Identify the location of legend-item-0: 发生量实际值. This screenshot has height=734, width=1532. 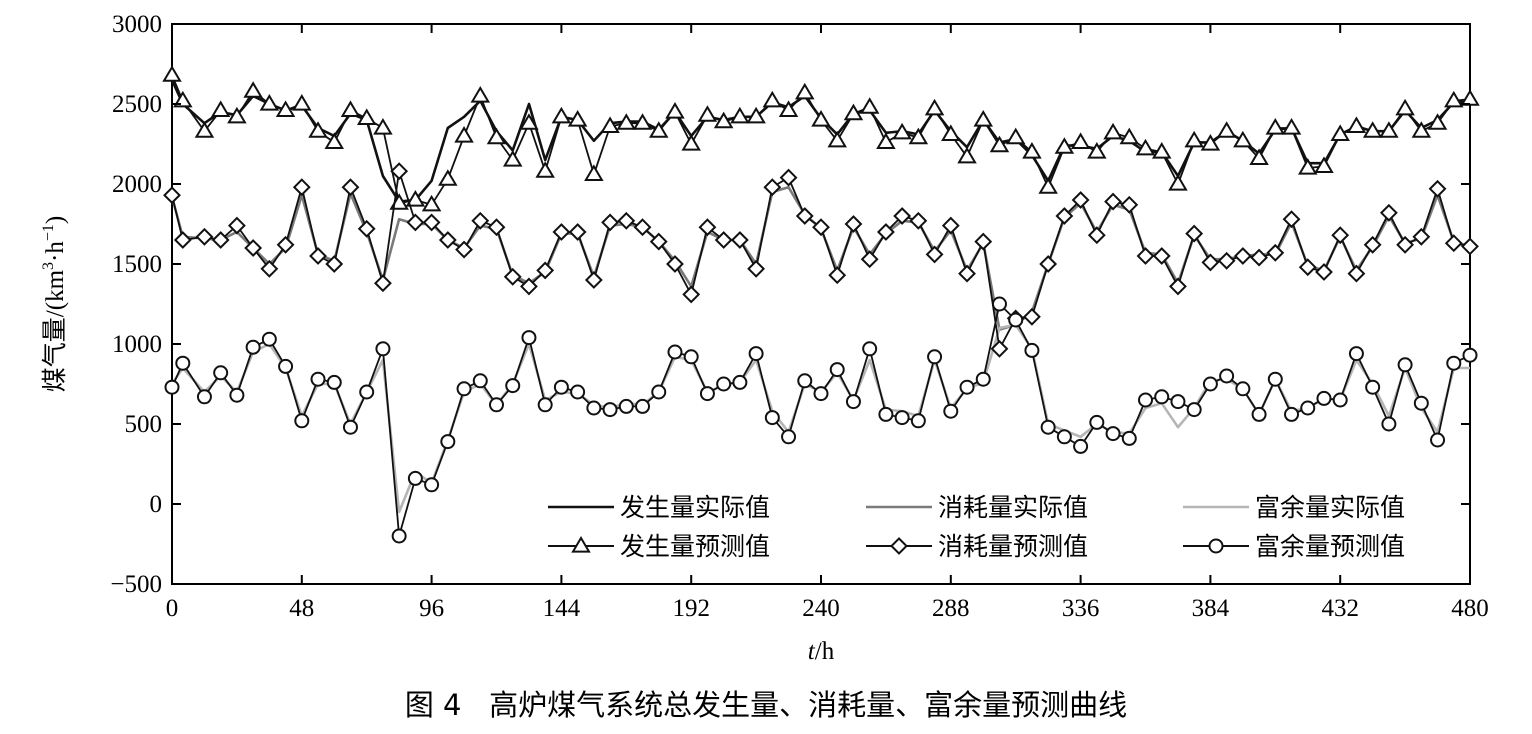
(659, 507).